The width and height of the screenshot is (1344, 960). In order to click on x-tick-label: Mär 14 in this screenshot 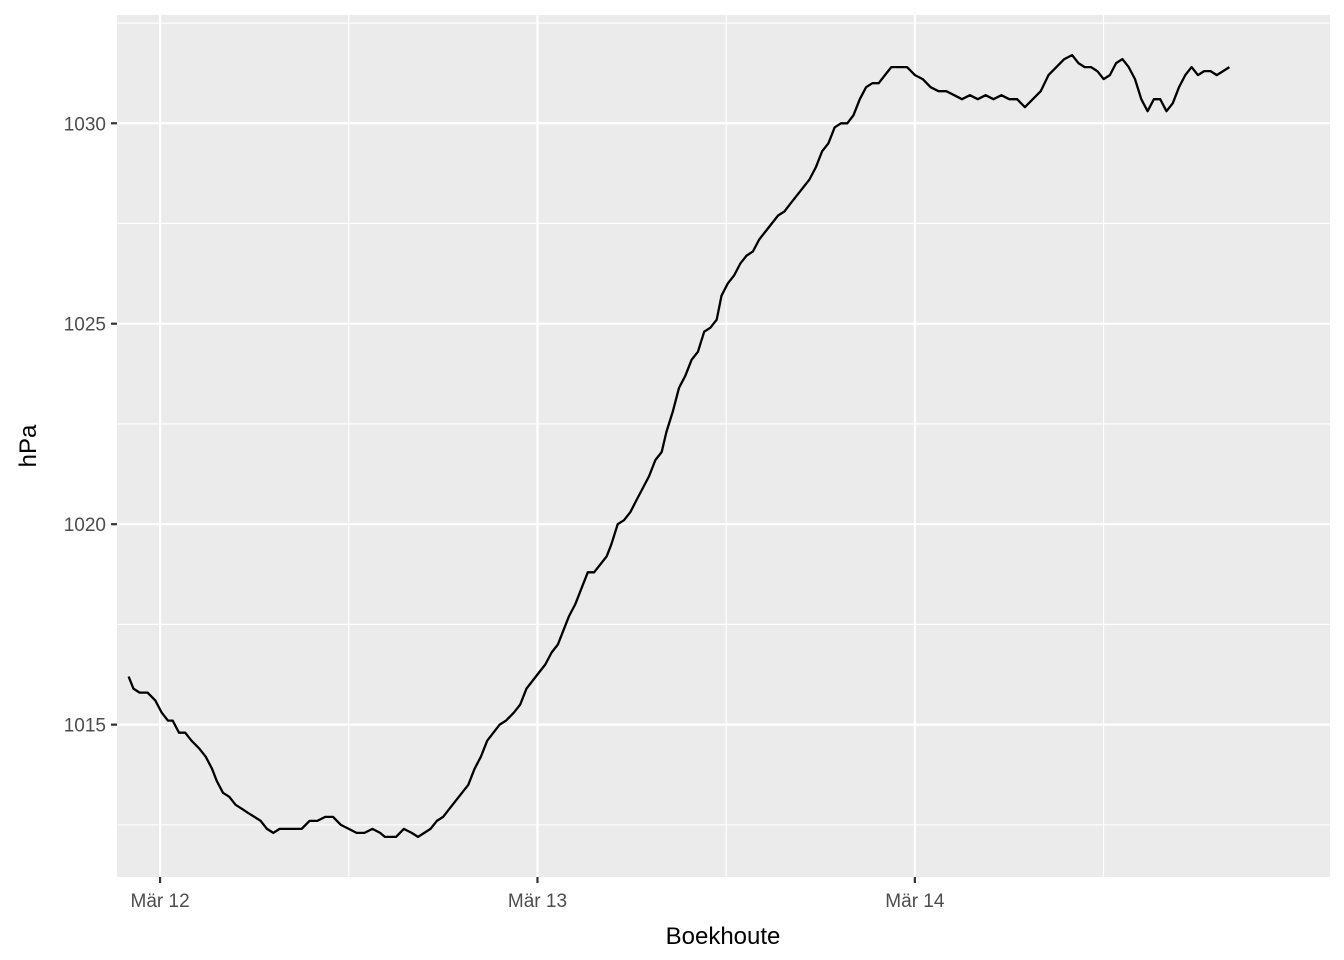, I will do `click(915, 901)`.